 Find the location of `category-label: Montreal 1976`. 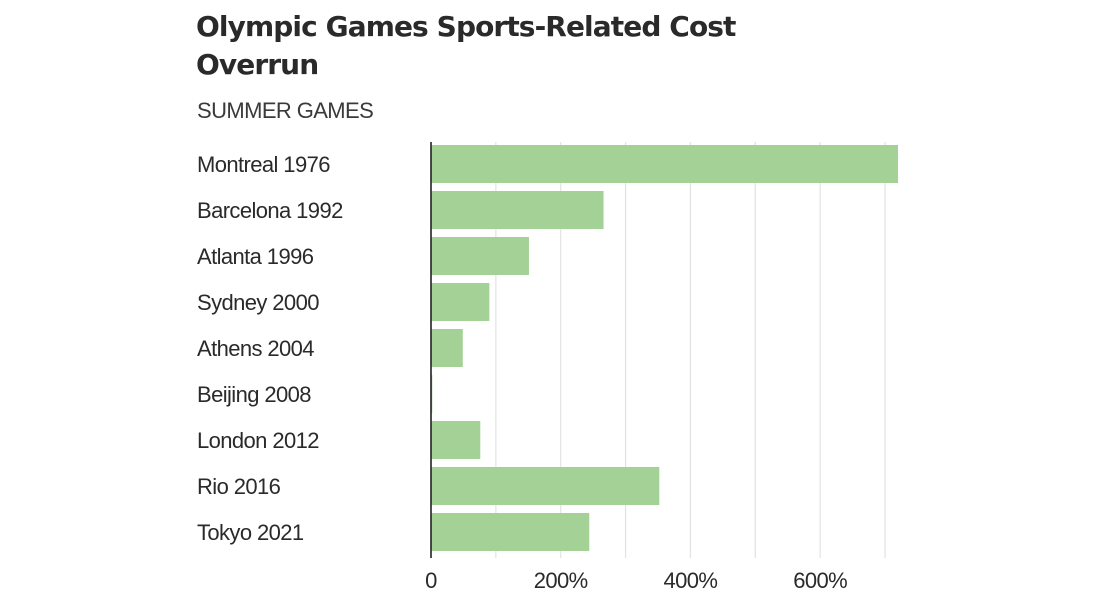

category-label: Montreal 1976 is located at coordinates (263, 164).